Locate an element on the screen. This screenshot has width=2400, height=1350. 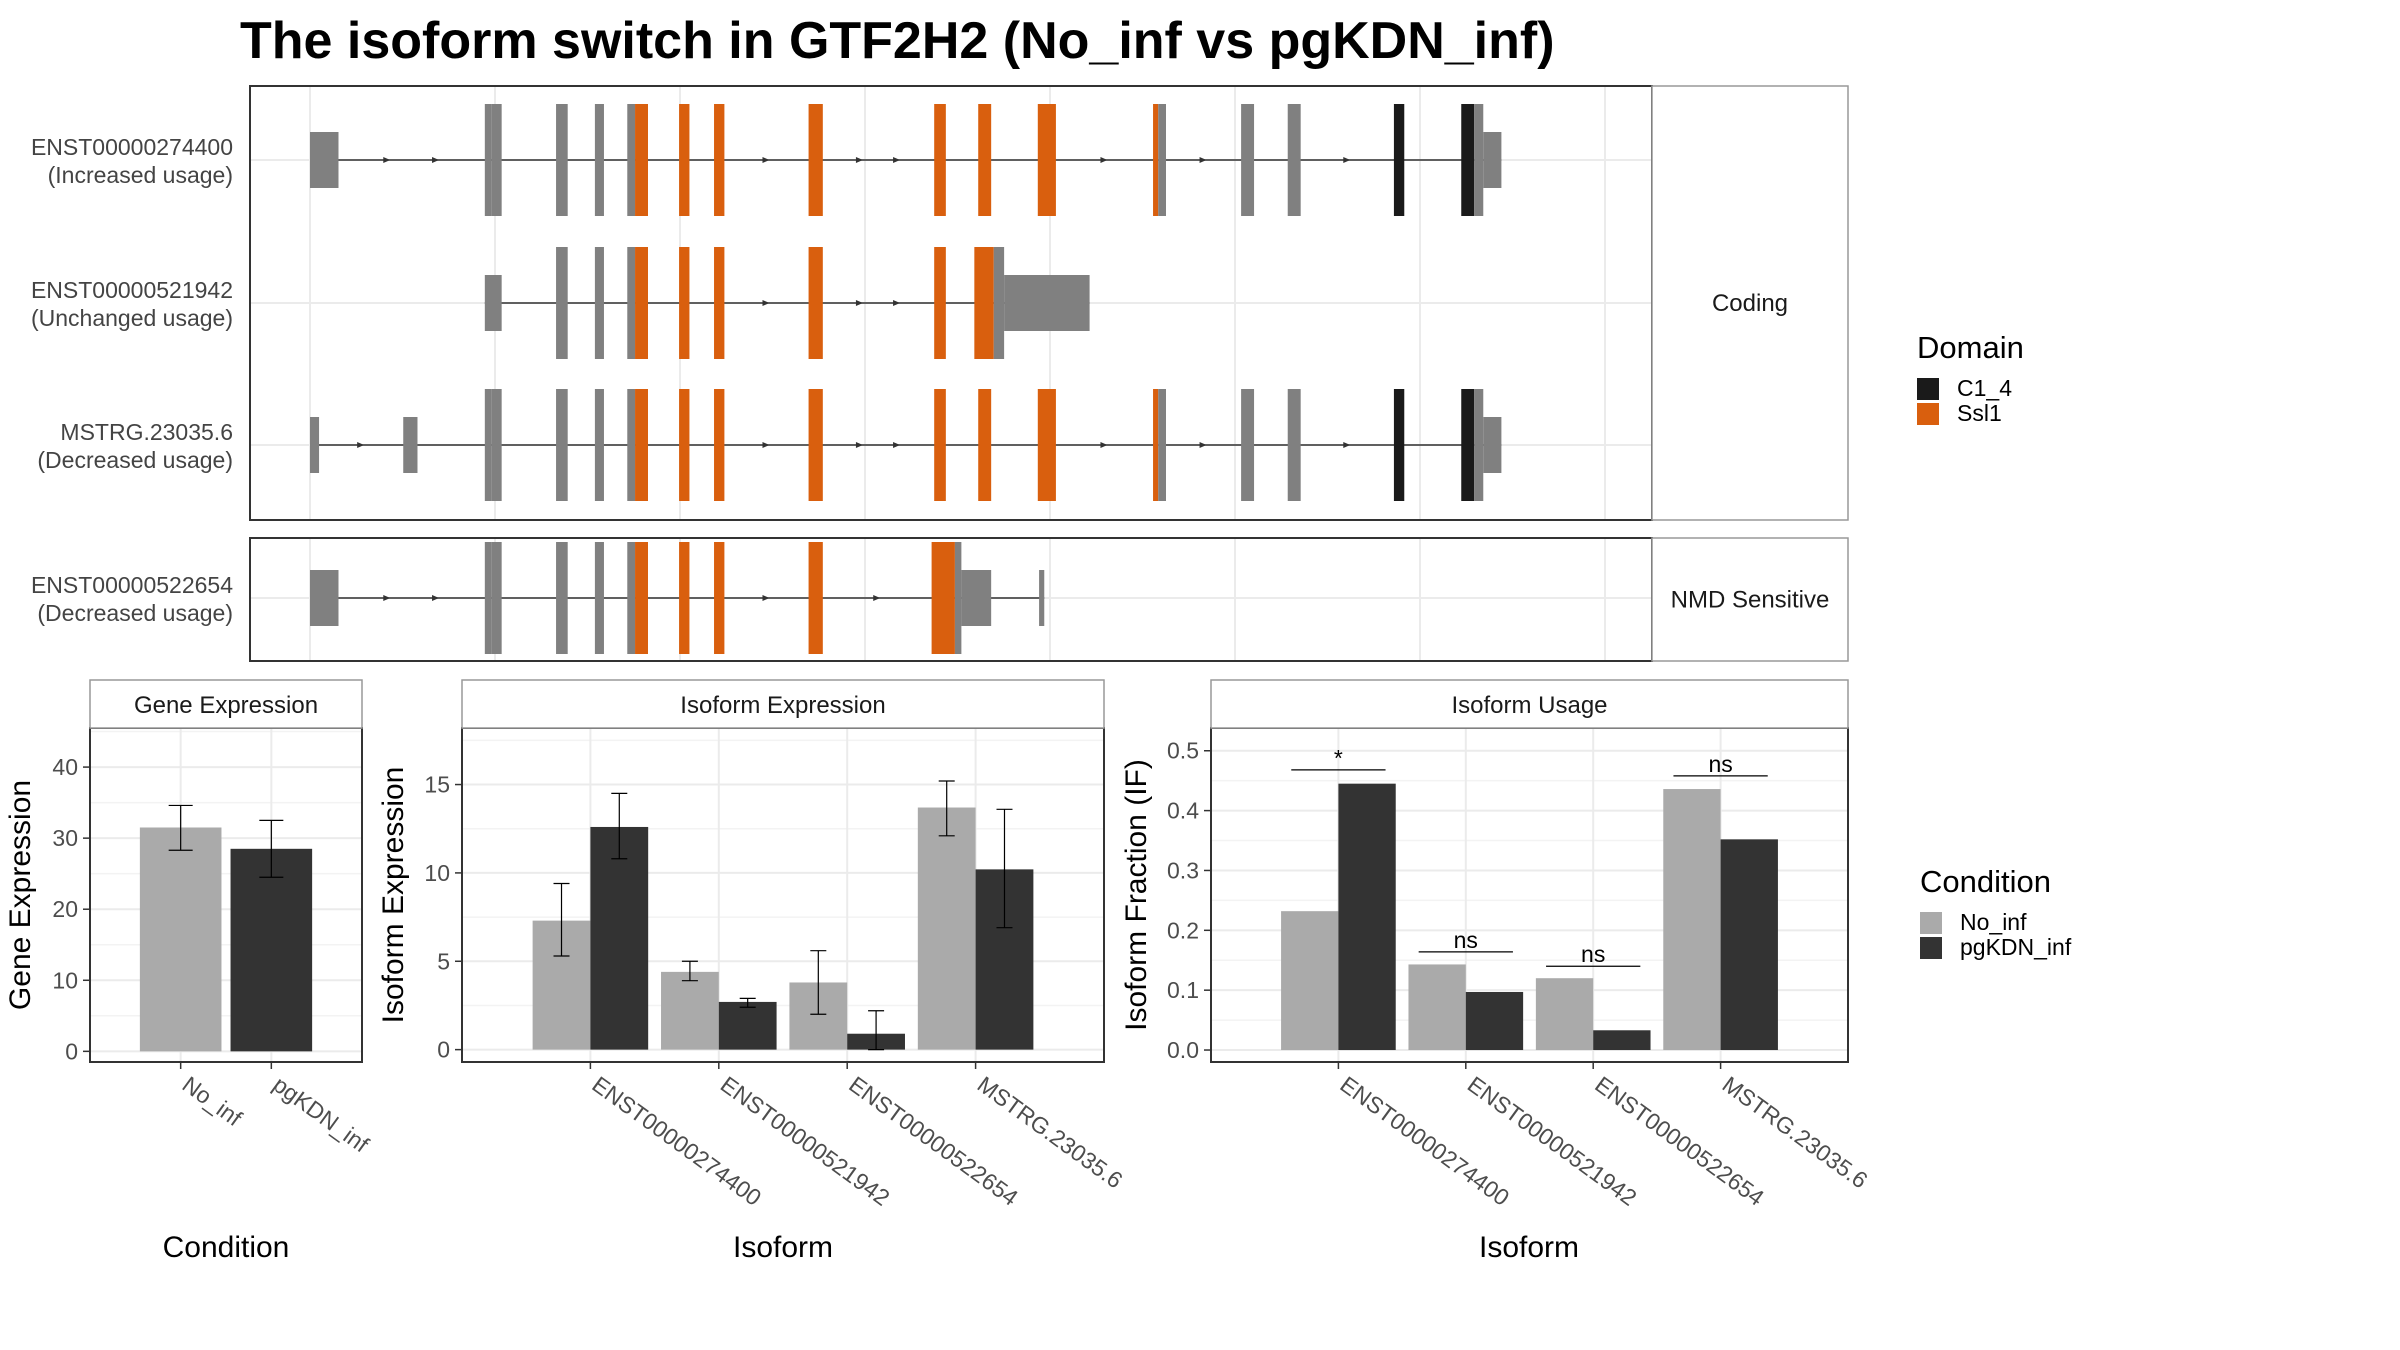
y-tick-label: 0.4 is located at coordinates (1183, 811).